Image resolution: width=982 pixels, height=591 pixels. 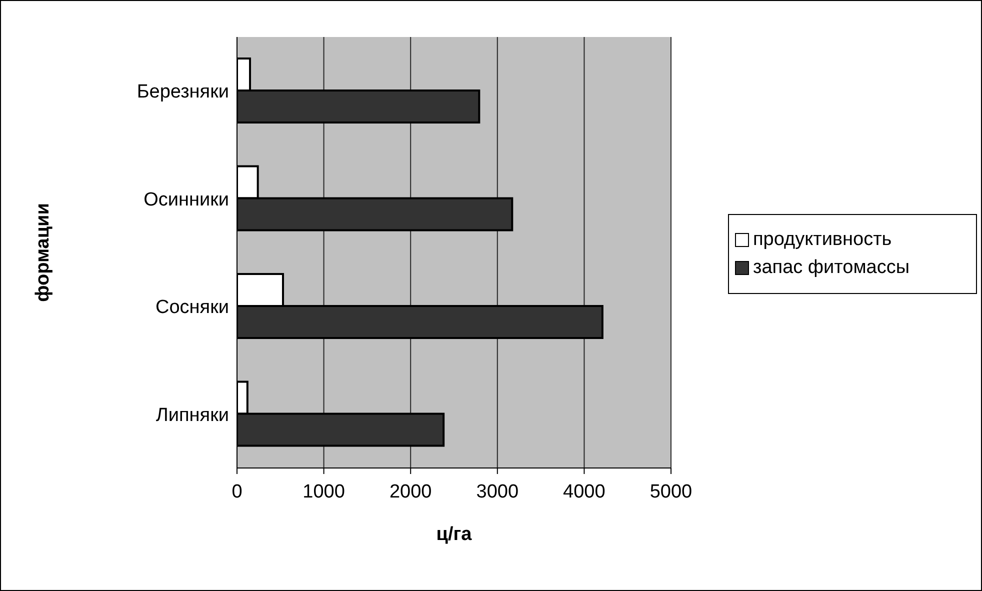 What do you see at coordinates (831, 268) in the screenshot?
I see `legend-label: запас фитомассы` at bounding box center [831, 268].